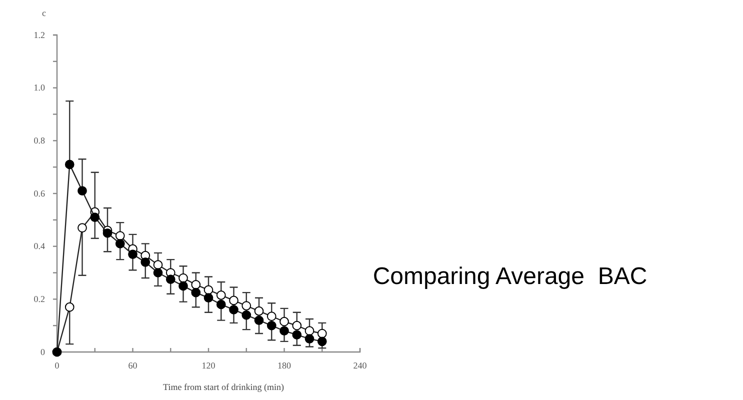 Image resolution: width=743 pixels, height=400 pixels. Describe the element at coordinates (57, 365) in the screenshot. I see `x-tick-label: 0` at that location.